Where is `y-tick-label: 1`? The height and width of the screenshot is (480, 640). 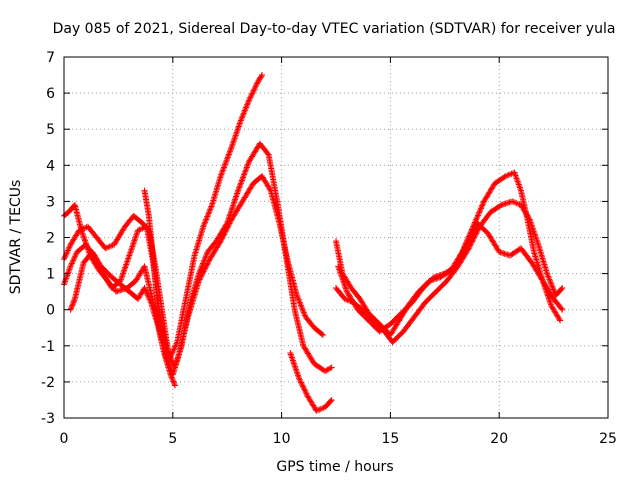
y-tick-label: 1 is located at coordinates (50, 275).